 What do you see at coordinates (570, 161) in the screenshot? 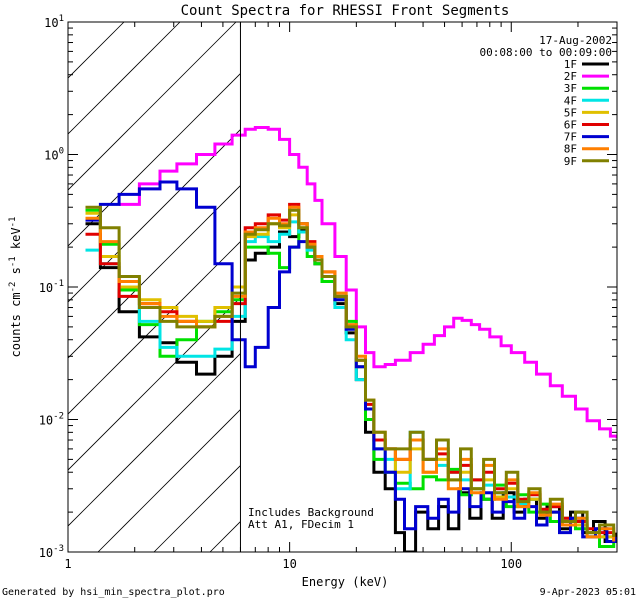
I see `legend-label-9F: 9F` at bounding box center [570, 161].